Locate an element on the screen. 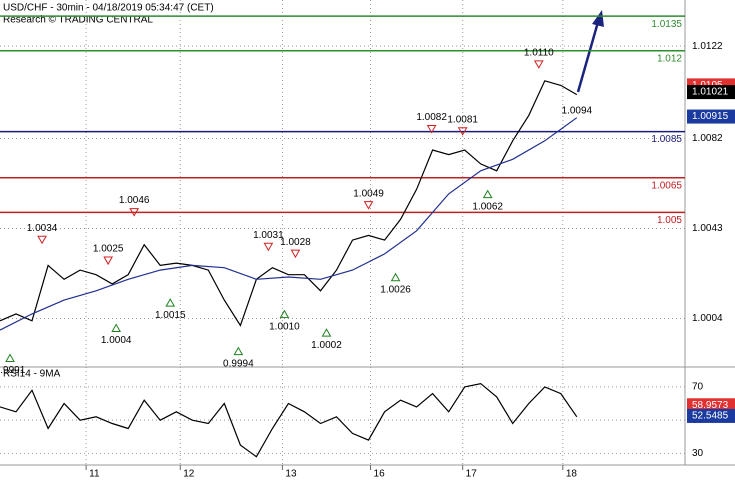 The width and height of the screenshot is (735, 480). panel-title: RSI14 - 9MA is located at coordinates (32, 374).